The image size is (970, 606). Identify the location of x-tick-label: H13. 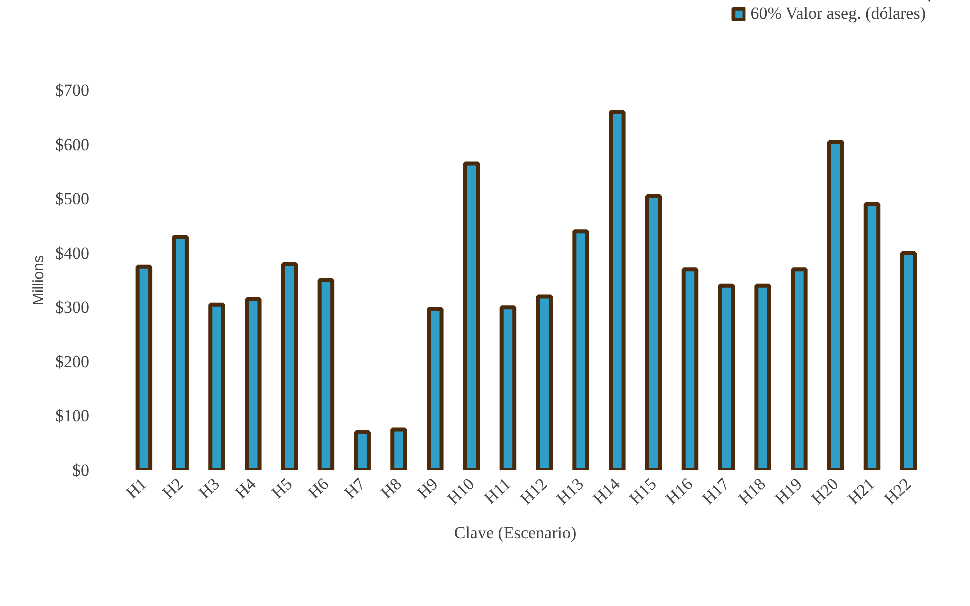
(570, 491).